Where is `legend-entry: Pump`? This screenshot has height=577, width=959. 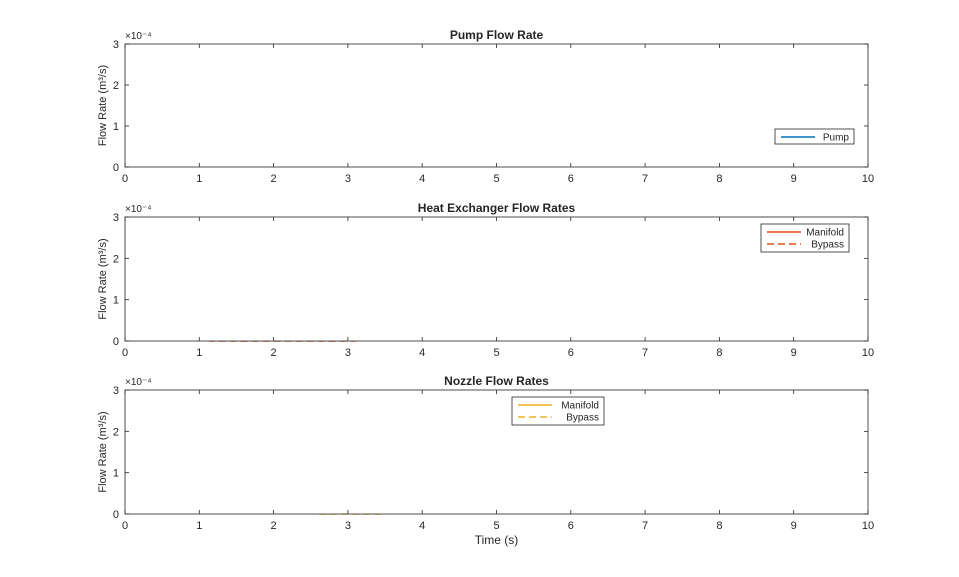 legend-entry: Pump is located at coordinates (836, 138).